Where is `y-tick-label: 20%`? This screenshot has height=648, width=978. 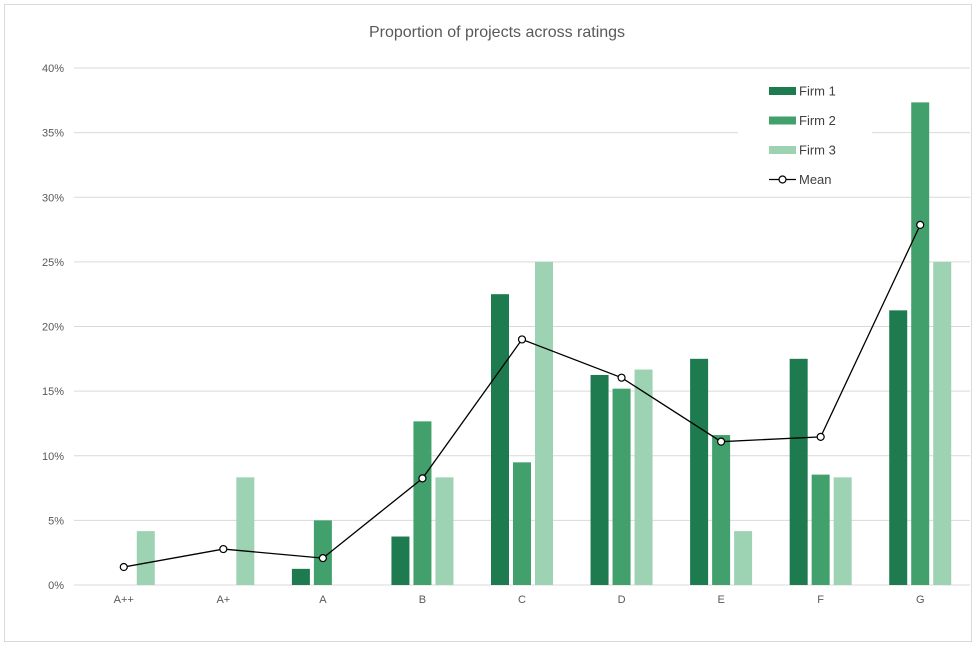 y-tick-label: 20% is located at coordinates (53, 328).